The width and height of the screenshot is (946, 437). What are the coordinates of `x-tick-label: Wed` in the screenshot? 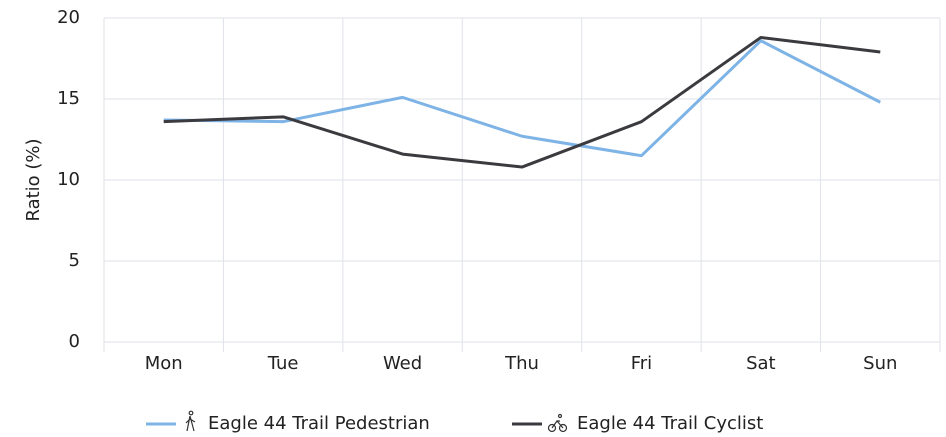 It's located at (402, 363).